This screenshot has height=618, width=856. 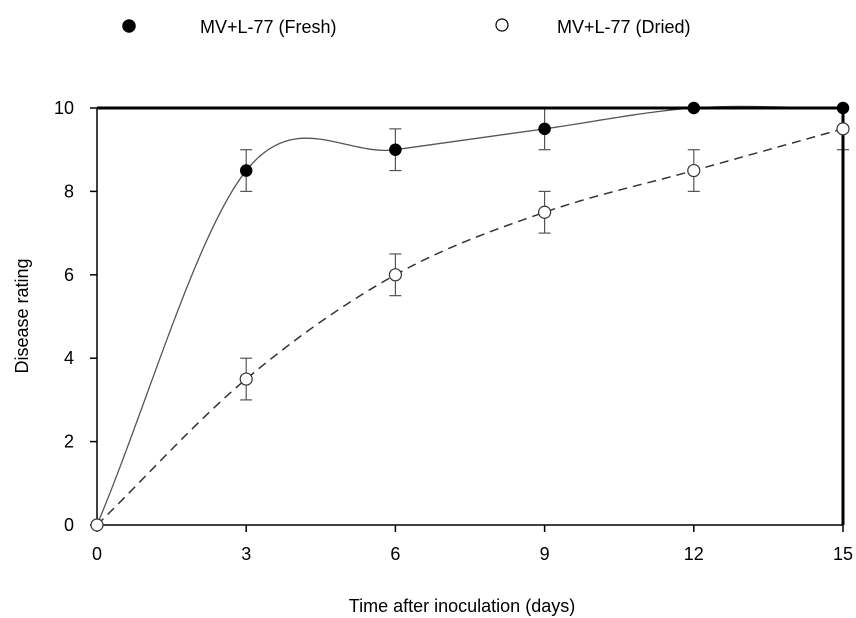 What do you see at coordinates (69, 358) in the screenshot?
I see `y-tick-label: 4` at bounding box center [69, 358].